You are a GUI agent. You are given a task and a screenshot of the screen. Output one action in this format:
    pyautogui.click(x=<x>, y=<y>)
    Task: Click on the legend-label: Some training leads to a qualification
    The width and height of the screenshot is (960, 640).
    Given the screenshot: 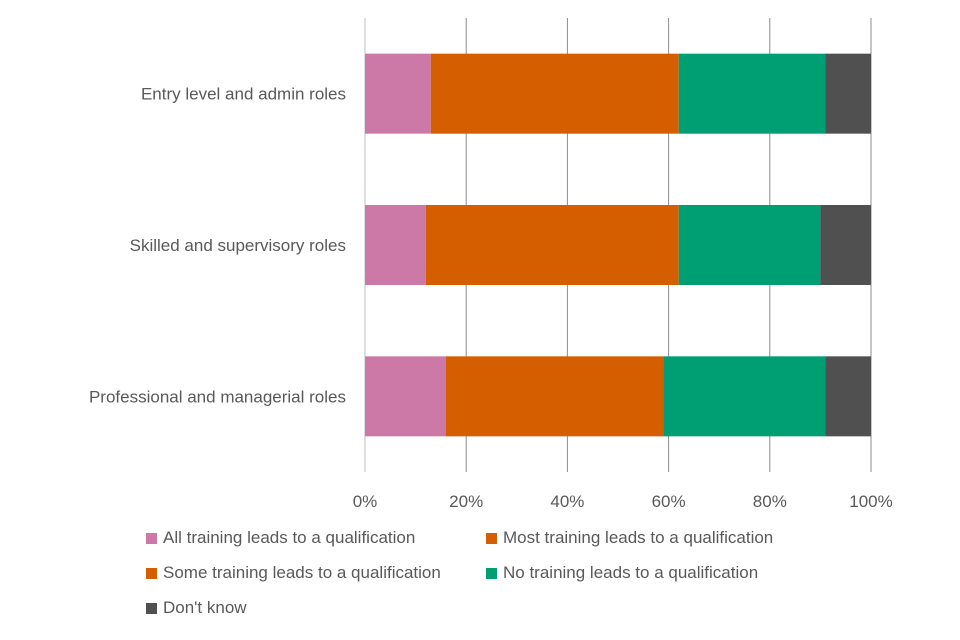 What is the action you would take?
    pyautogui.click(x=302, y=572)
    